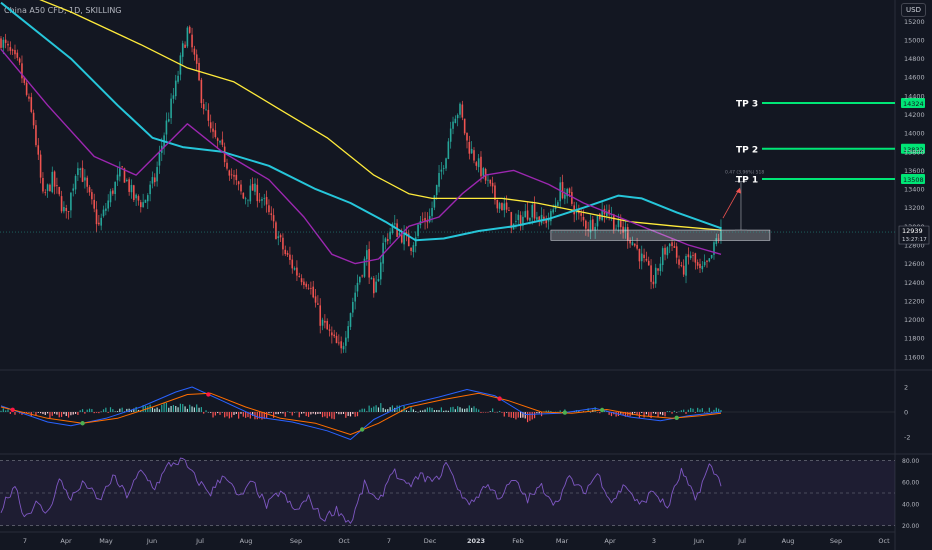 This screenshot has width=932, height=550. What do you see at coordinates (914, 78) in the screenshot?
I see `price-axis-label: 14600` at bounding box center [914, 78].